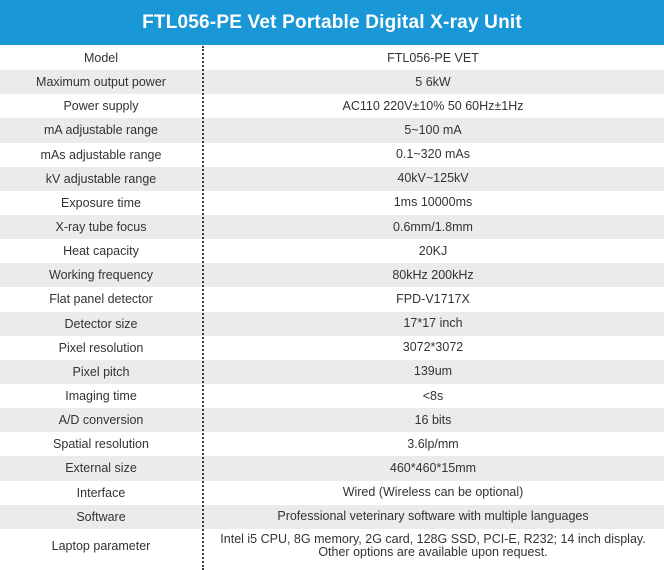 This screenshot has width=664, height=570. I want to click on spec-row-power-supply: Power supply AC110 220V±10% 50 60Hz±1Hz, so click(332, 106).